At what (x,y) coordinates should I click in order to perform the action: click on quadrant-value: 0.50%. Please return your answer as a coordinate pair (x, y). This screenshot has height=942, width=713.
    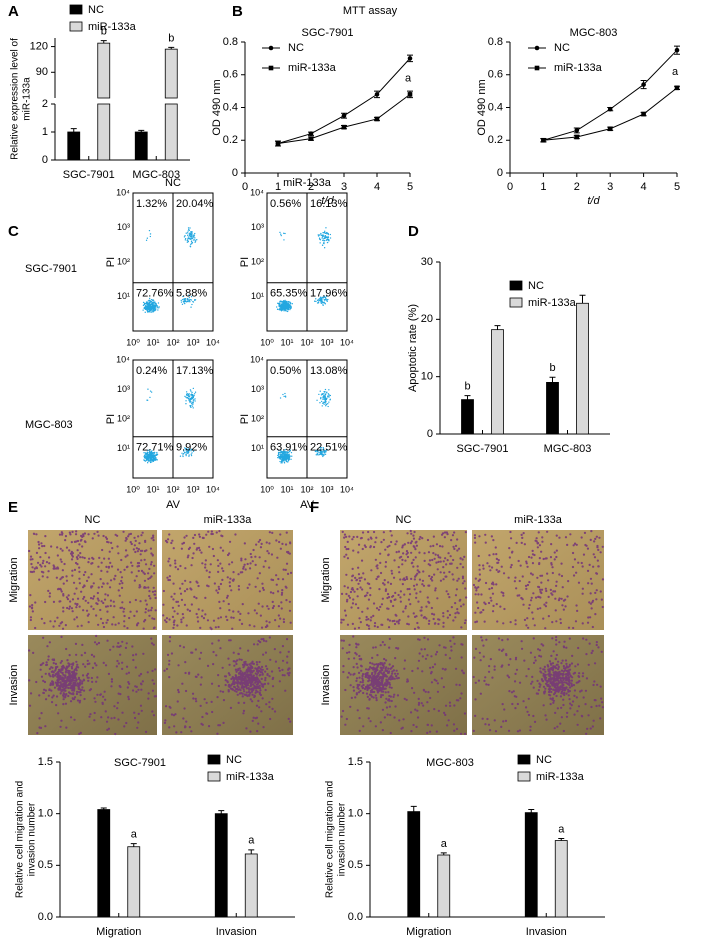
    Looking at the image, I should click on (285, 371).